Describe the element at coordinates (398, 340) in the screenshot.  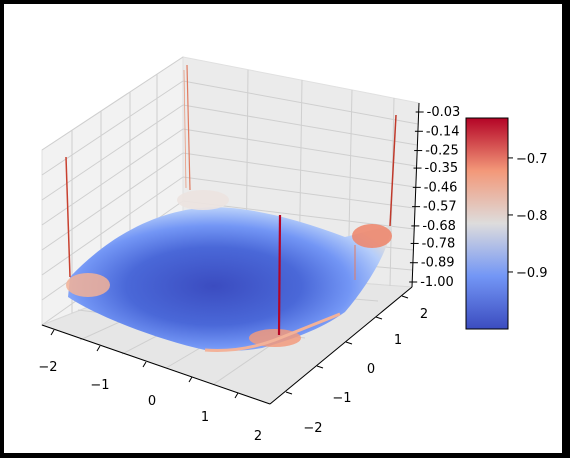
I see `y-tick-label: 1` at that location.